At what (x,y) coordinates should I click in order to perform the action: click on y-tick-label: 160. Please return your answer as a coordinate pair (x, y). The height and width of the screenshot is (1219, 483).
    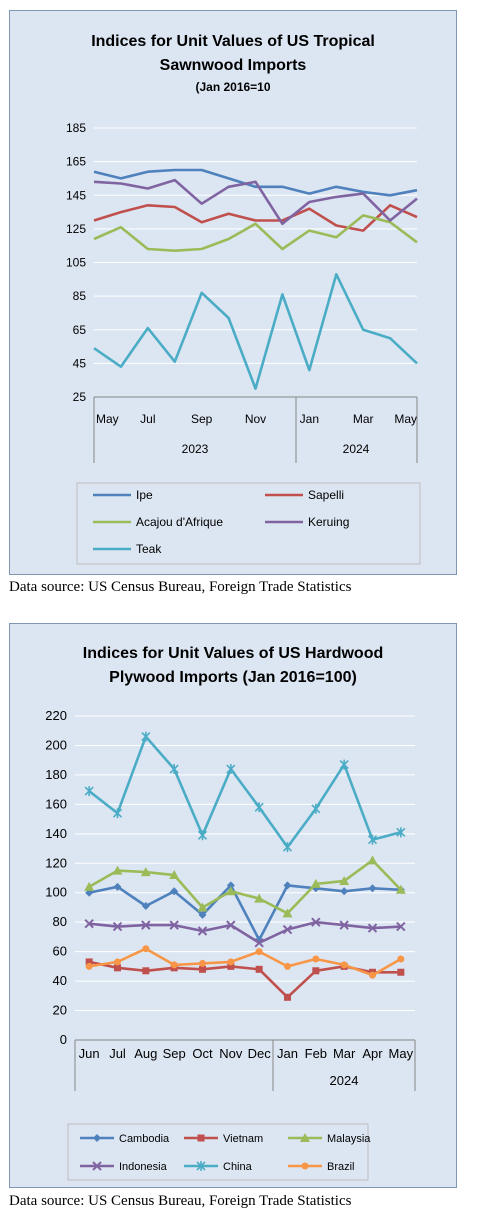
    Looking at the image, I should click on (56, 803).